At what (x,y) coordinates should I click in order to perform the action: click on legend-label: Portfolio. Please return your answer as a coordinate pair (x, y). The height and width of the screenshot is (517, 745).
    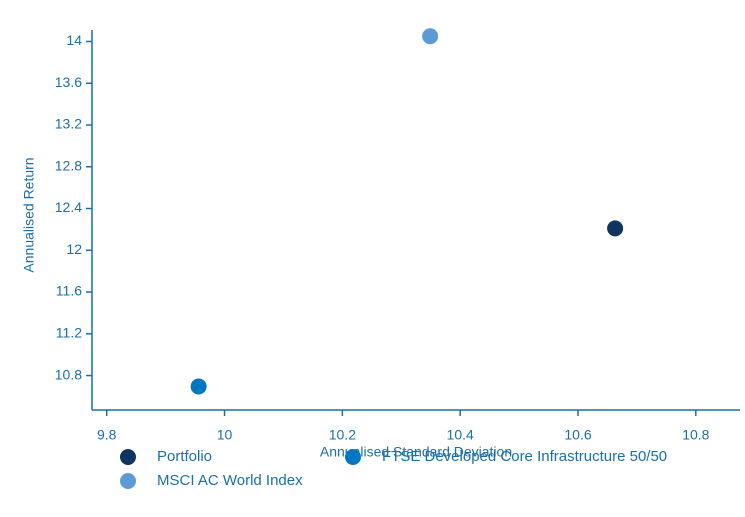
    Looking at the image, I should click on (184, 456).